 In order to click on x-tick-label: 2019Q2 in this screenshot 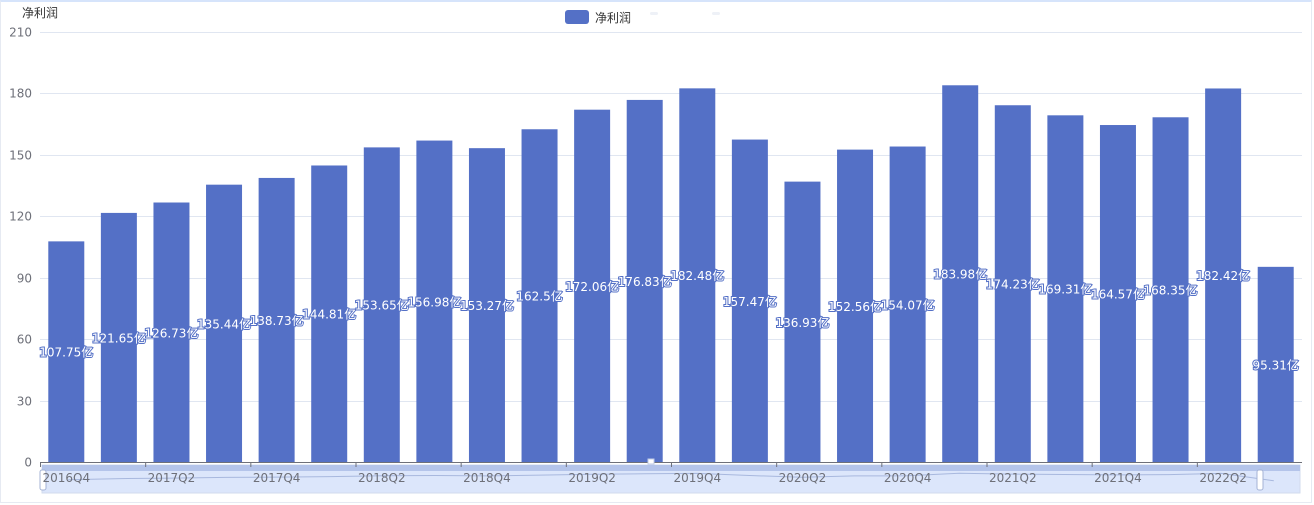, I will do `click(592, 478)`.